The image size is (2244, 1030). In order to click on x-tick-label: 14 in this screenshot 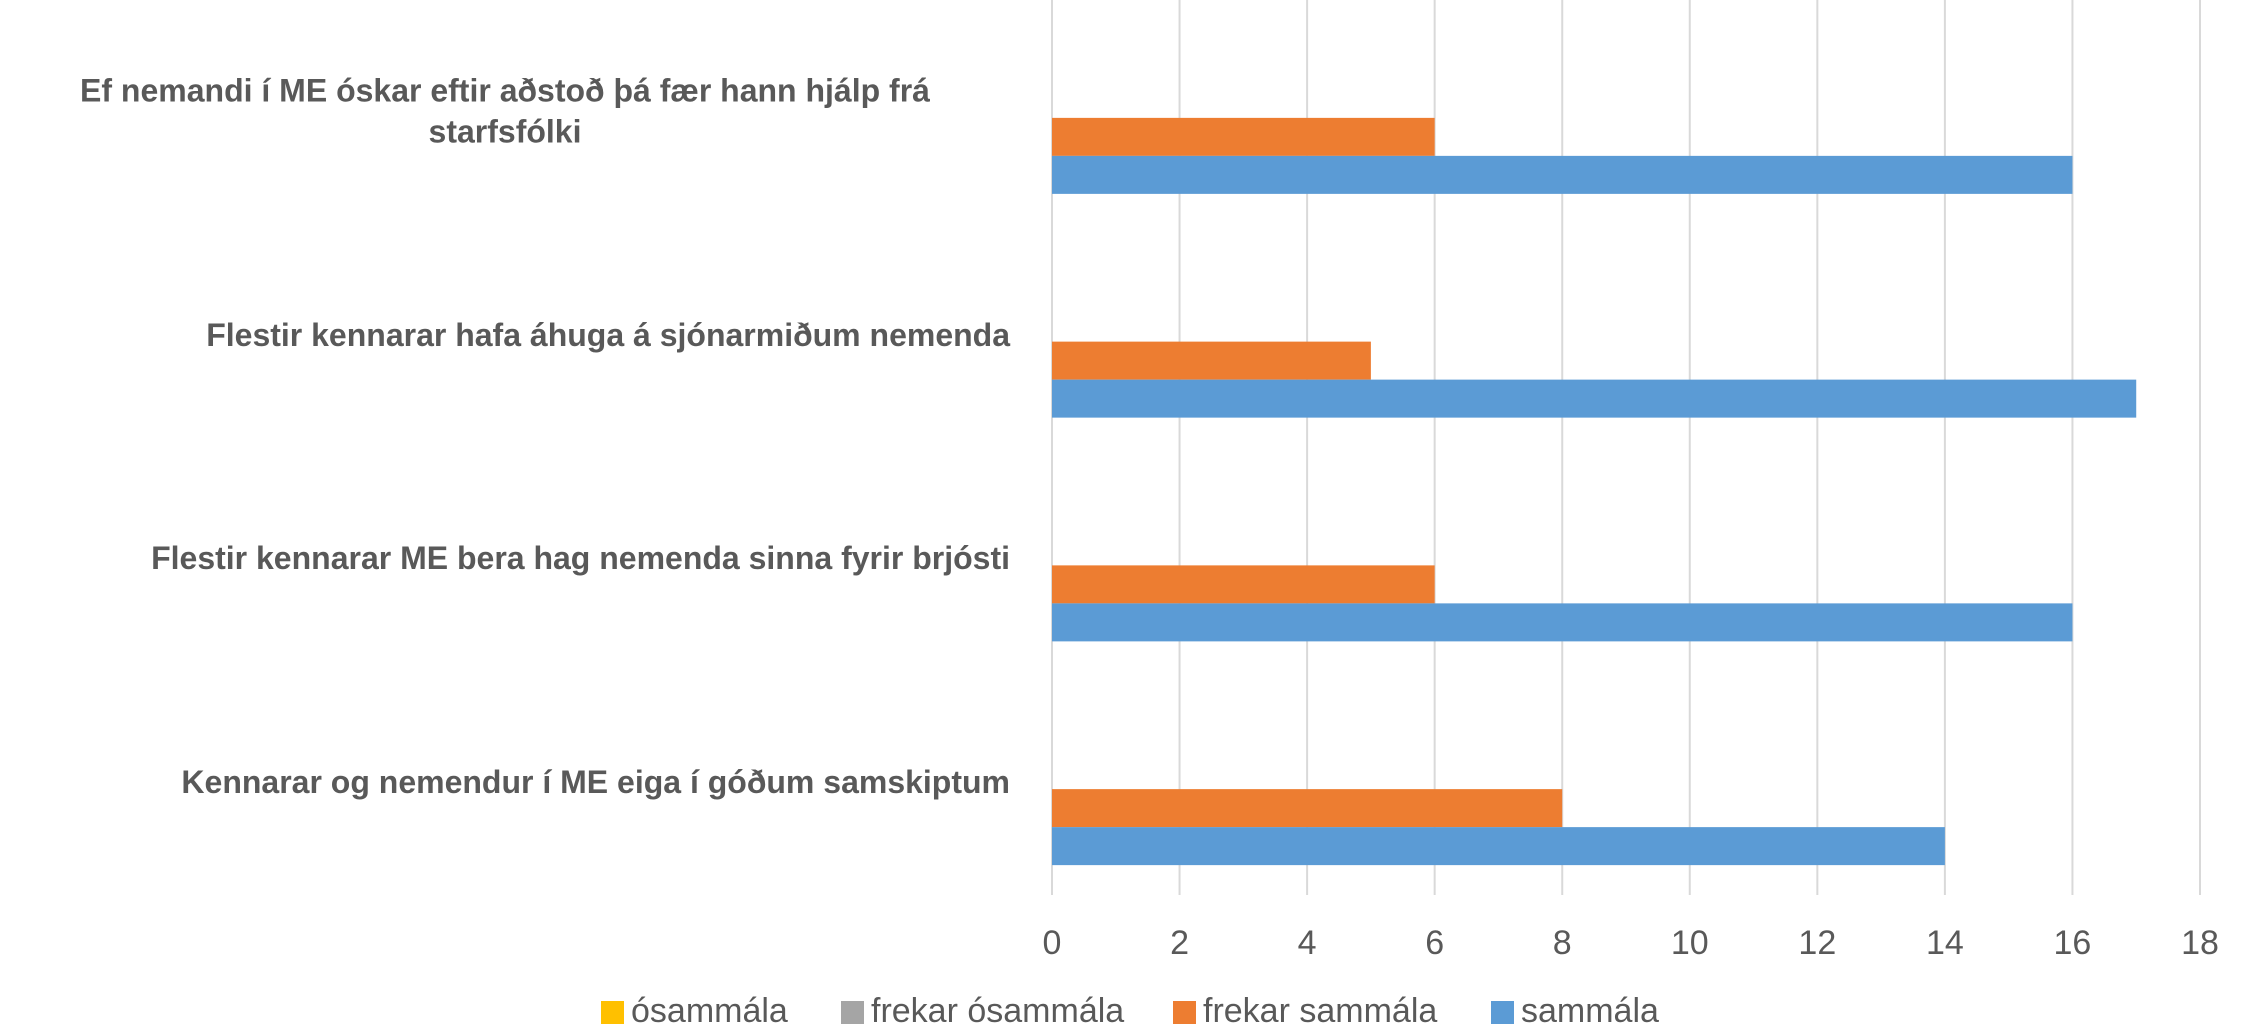, I will do `click(1945, 943)`.